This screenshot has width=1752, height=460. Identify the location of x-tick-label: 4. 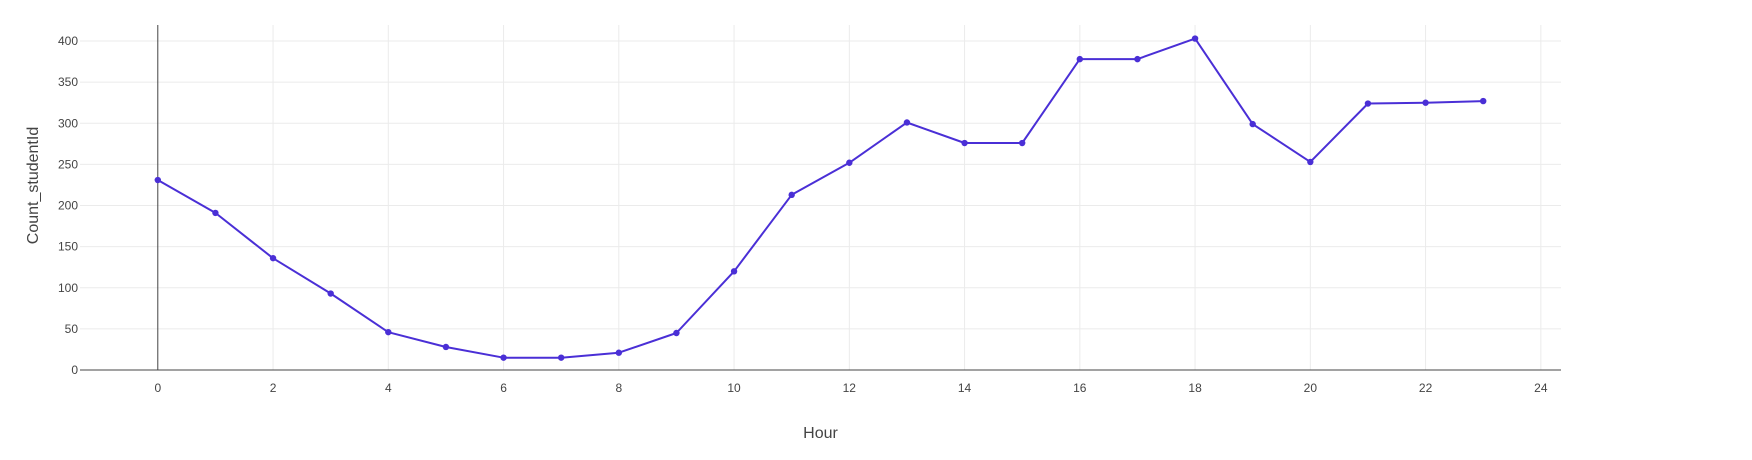
(388, 388).